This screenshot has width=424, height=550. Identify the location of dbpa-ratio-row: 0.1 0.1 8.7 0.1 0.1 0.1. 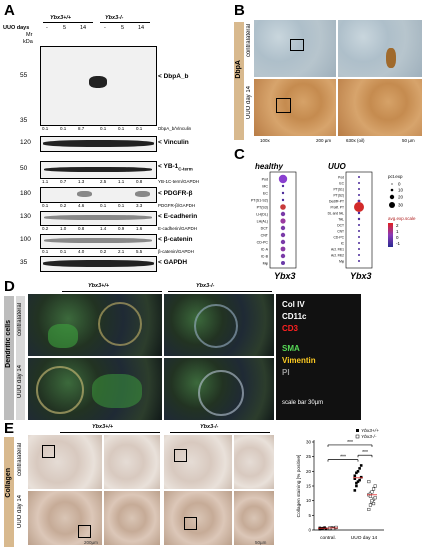
(97, 129).